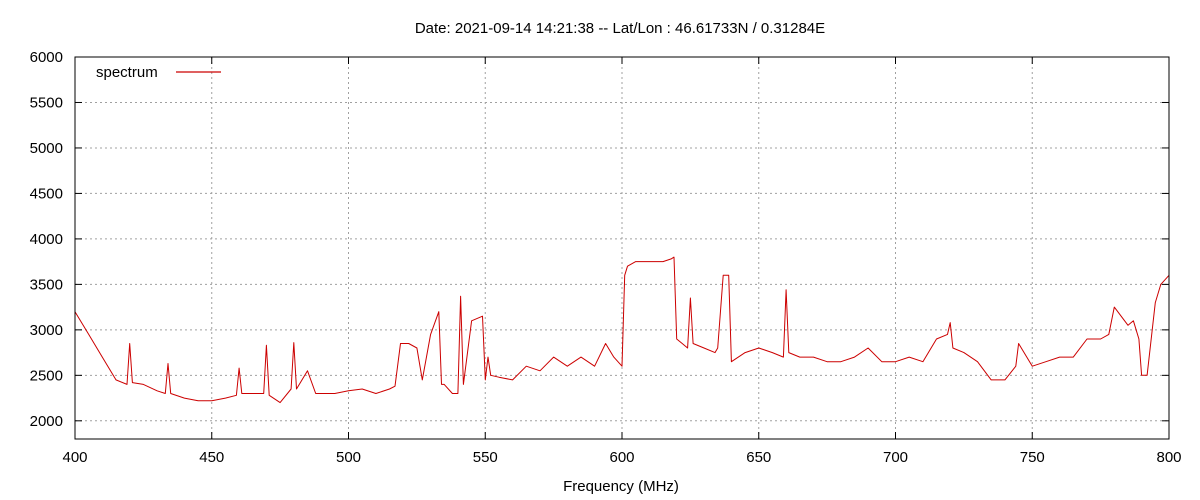 The width and height of the screenshot is (1200, 500). Describe the element at coordinates (46, 193) in the screenshot. I see `y-tick-label: 4500` at that location.